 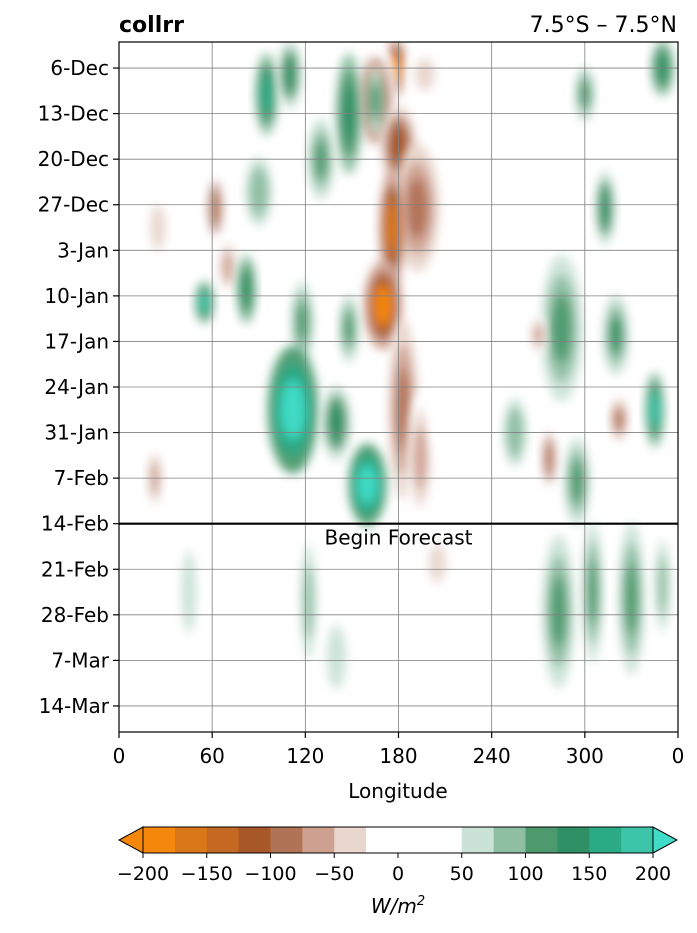 What do you see at coordinates (75, 615) in the screenshot?
I see `y-tick-label: 28-Feb` at bounding box center [75, 615].